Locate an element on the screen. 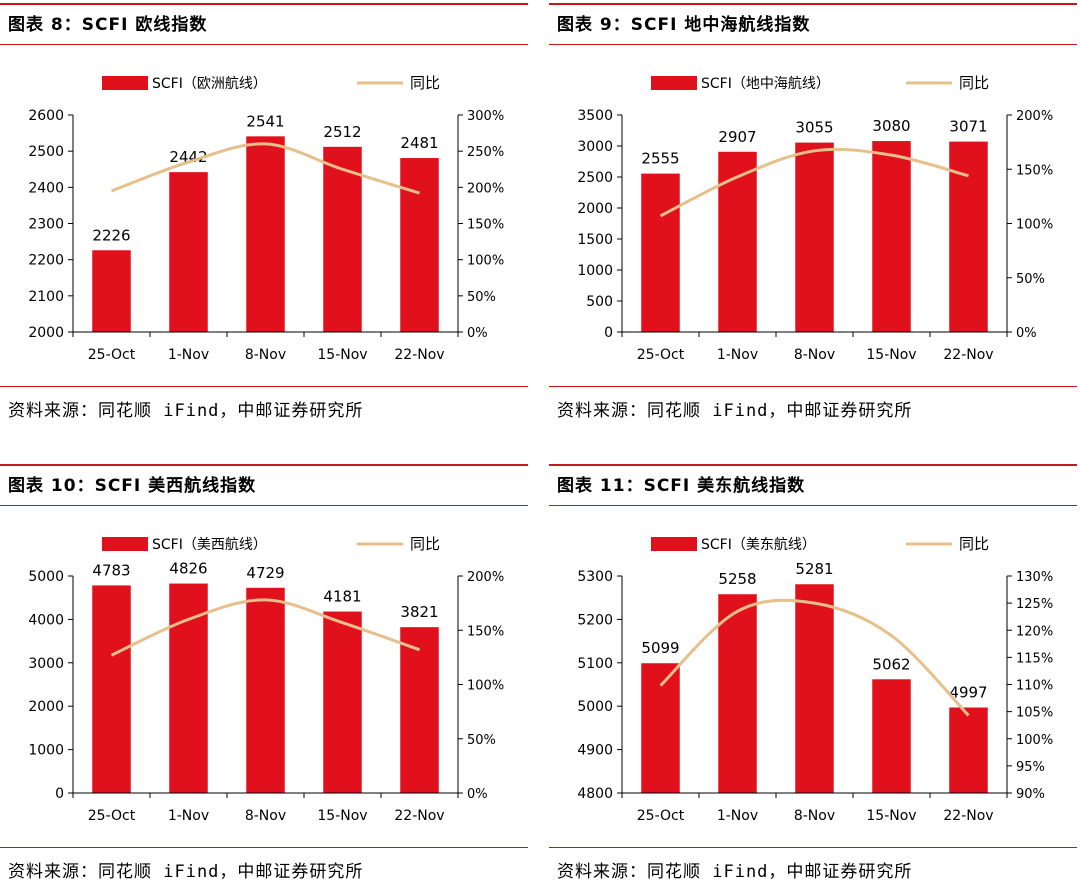  left-tick-label: 500 is located at coordinates (599, 302).